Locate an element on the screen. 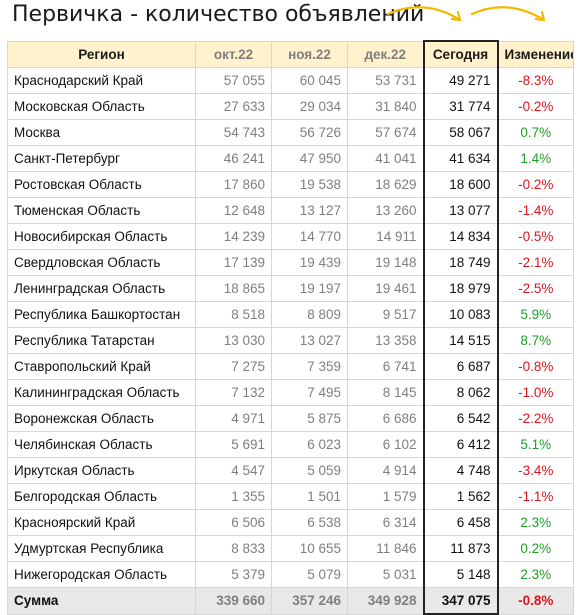  dec-value: 31 840 is located at coordinates (385, 106).